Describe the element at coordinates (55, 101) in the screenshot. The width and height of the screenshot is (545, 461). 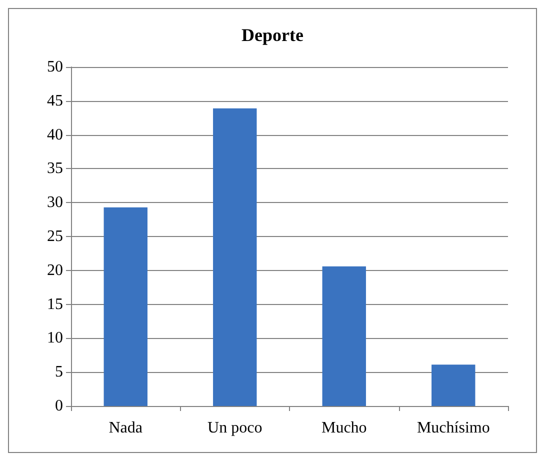
I see `y-tick-label: 45` at that location.